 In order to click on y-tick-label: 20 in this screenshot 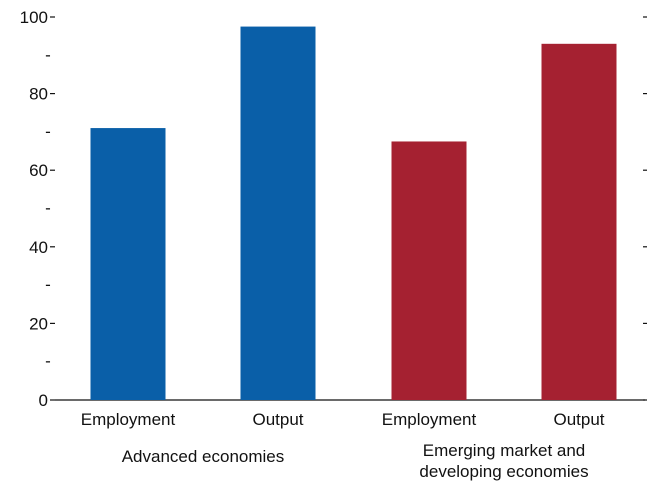, I will do `click(38, 323)`.